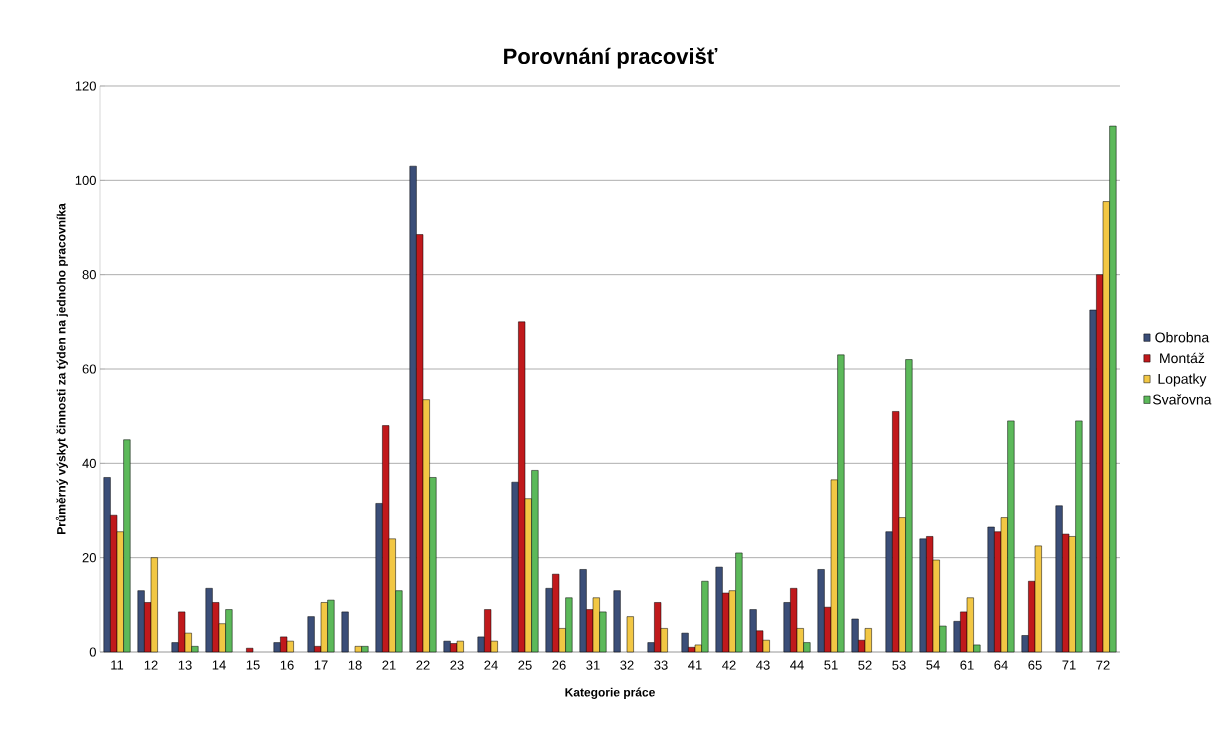 The image size is (1230, 740). What do you see at coordinates (287, 665) in the screenshot?
I see `x-tick-label: 16` at bounding box center [287, 665].